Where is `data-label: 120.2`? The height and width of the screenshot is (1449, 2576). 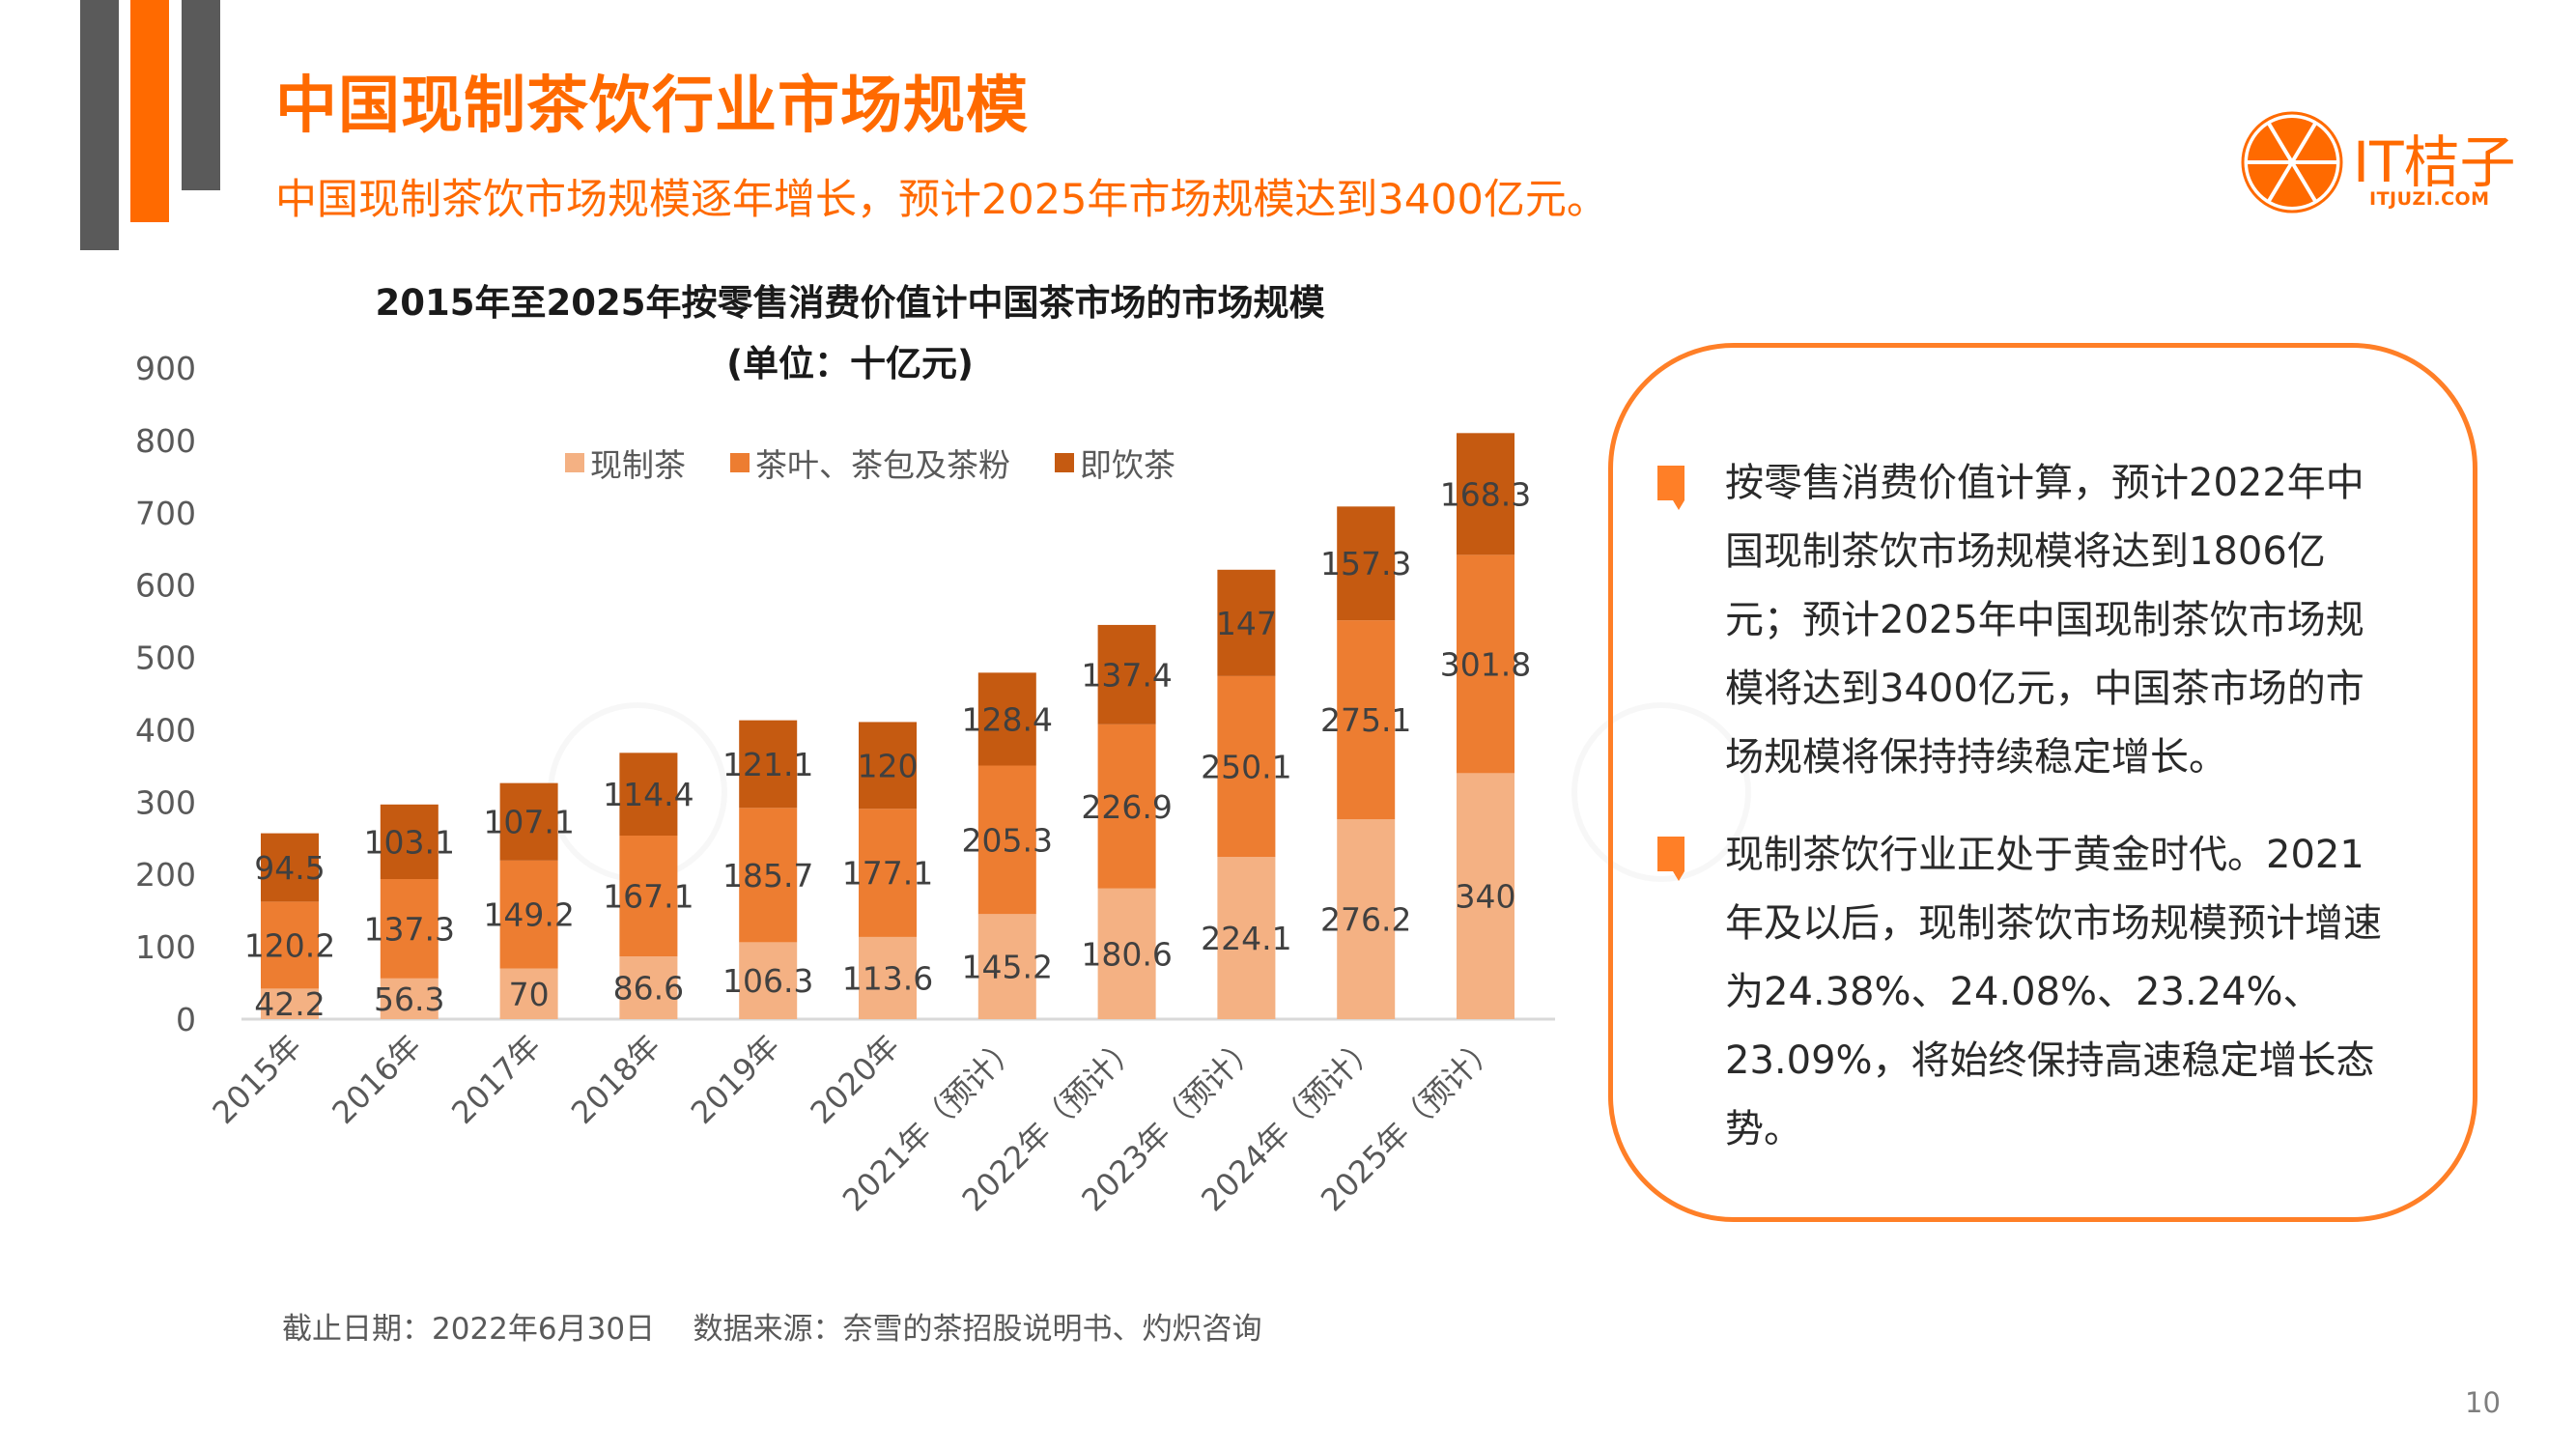
data-label: 120.2 is located at coordinates (289, 945).